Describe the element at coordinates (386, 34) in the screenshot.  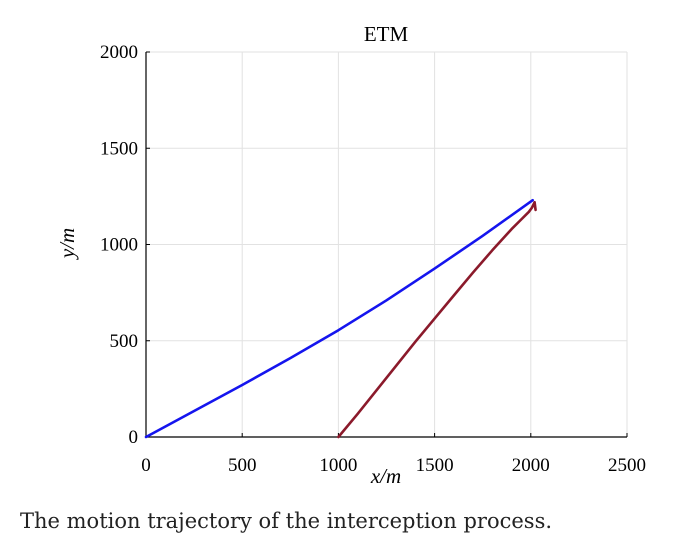
I see `chart-title: ETM` at that location.